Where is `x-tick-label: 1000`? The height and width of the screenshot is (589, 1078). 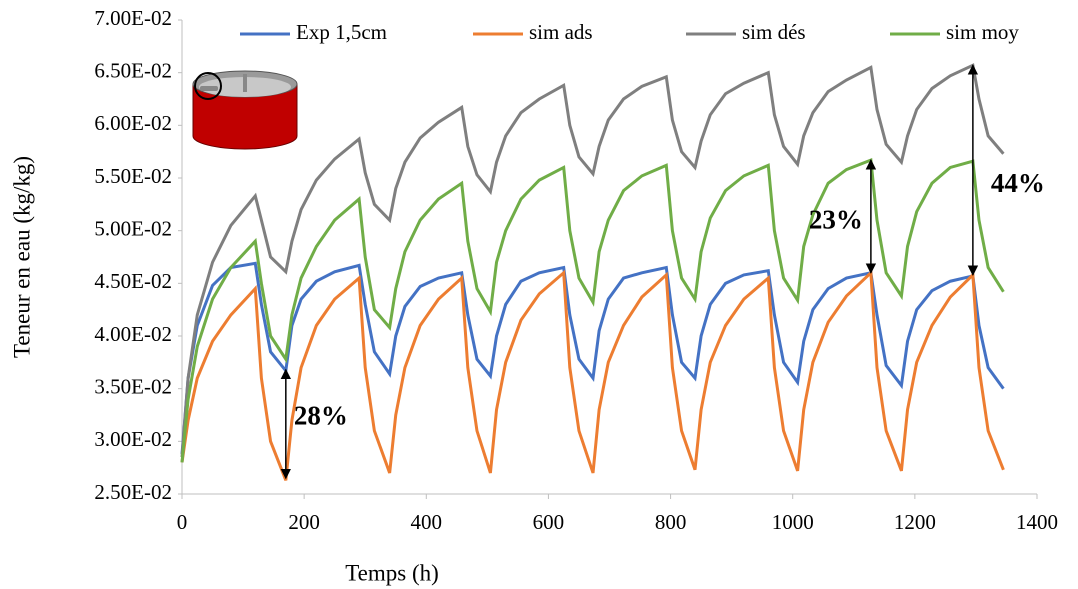 x-tick-label: 1000 is located at coordinates (793, 522).